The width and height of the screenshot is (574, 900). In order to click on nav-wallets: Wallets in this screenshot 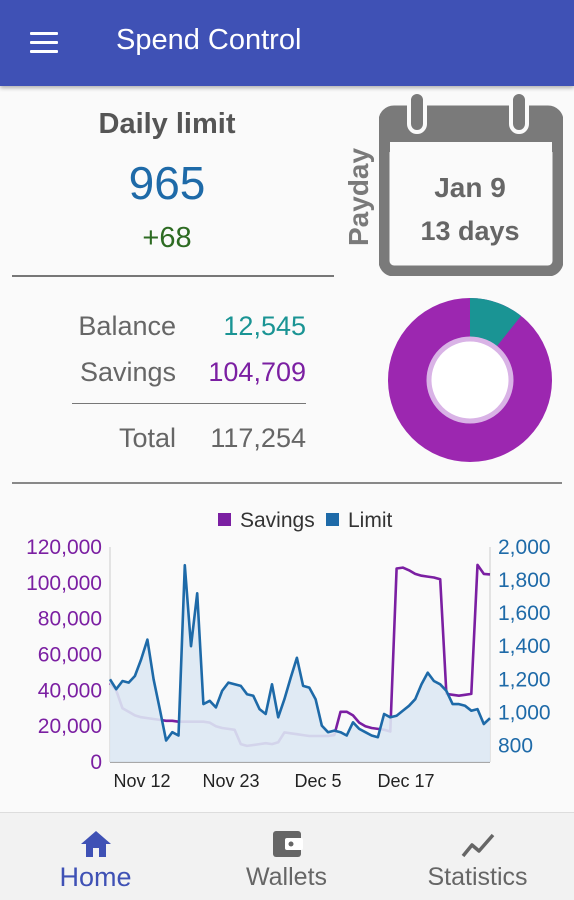, I will do `click(286, 856)`.